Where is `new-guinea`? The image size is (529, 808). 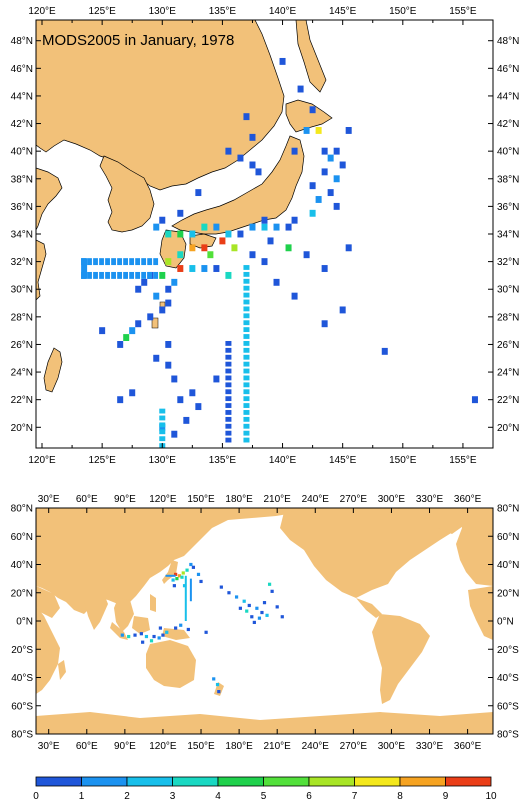 new-guinea is located at coordinates (176, 634).